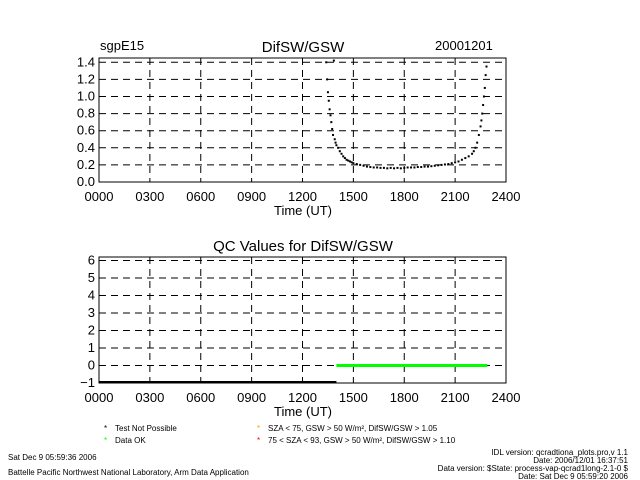 Image resolution: width=640 pixels, height=480 pixels. I want to click on chart2-points, so click(293, 373).